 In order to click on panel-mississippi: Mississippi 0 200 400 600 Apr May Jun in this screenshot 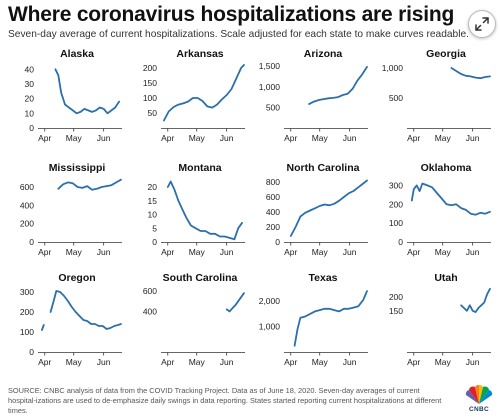, I will do `click(71, 209)`.